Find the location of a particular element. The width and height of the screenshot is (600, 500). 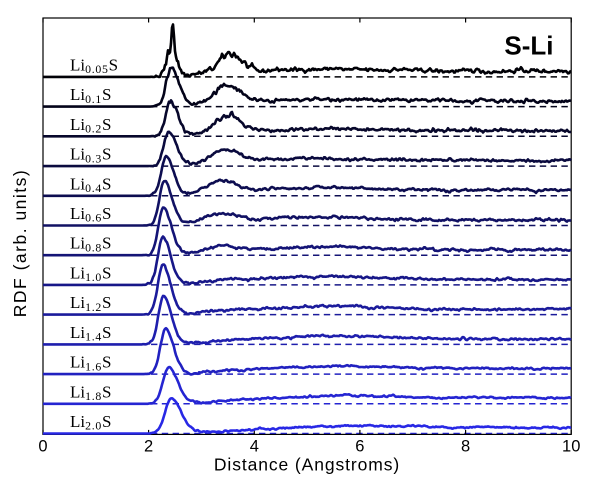

svg-text: 0 is located at coordinates (42, 447).